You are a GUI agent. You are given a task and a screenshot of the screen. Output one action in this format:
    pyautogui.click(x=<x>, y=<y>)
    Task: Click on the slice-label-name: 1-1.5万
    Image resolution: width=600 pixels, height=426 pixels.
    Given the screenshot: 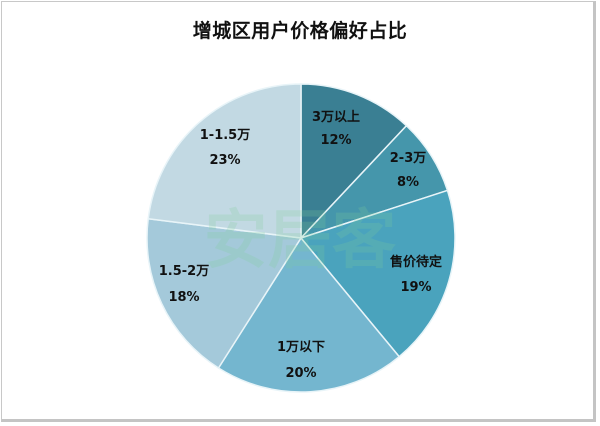 What is the action you would take?
    pyautogui.click(x=225, y=135)
    